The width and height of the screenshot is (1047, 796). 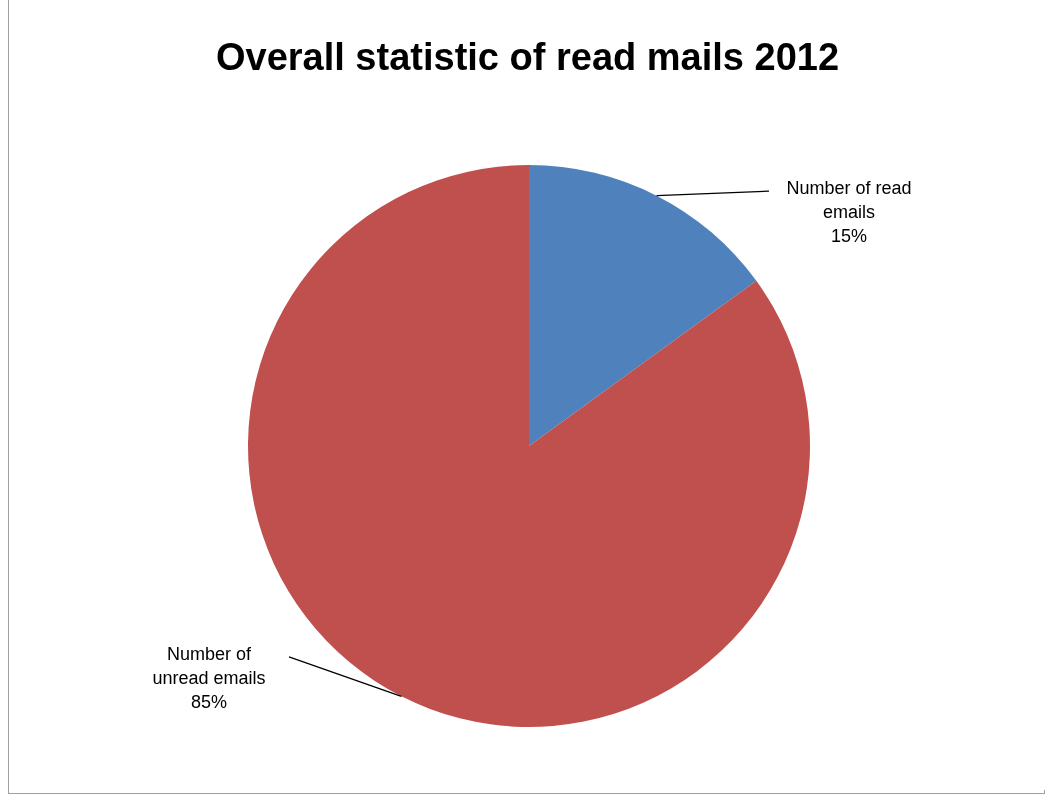 What do you see at coordinates (849, 200) in the screenshot?
I see `slice-label: Number of read emails` at bounding box center [849, 200].